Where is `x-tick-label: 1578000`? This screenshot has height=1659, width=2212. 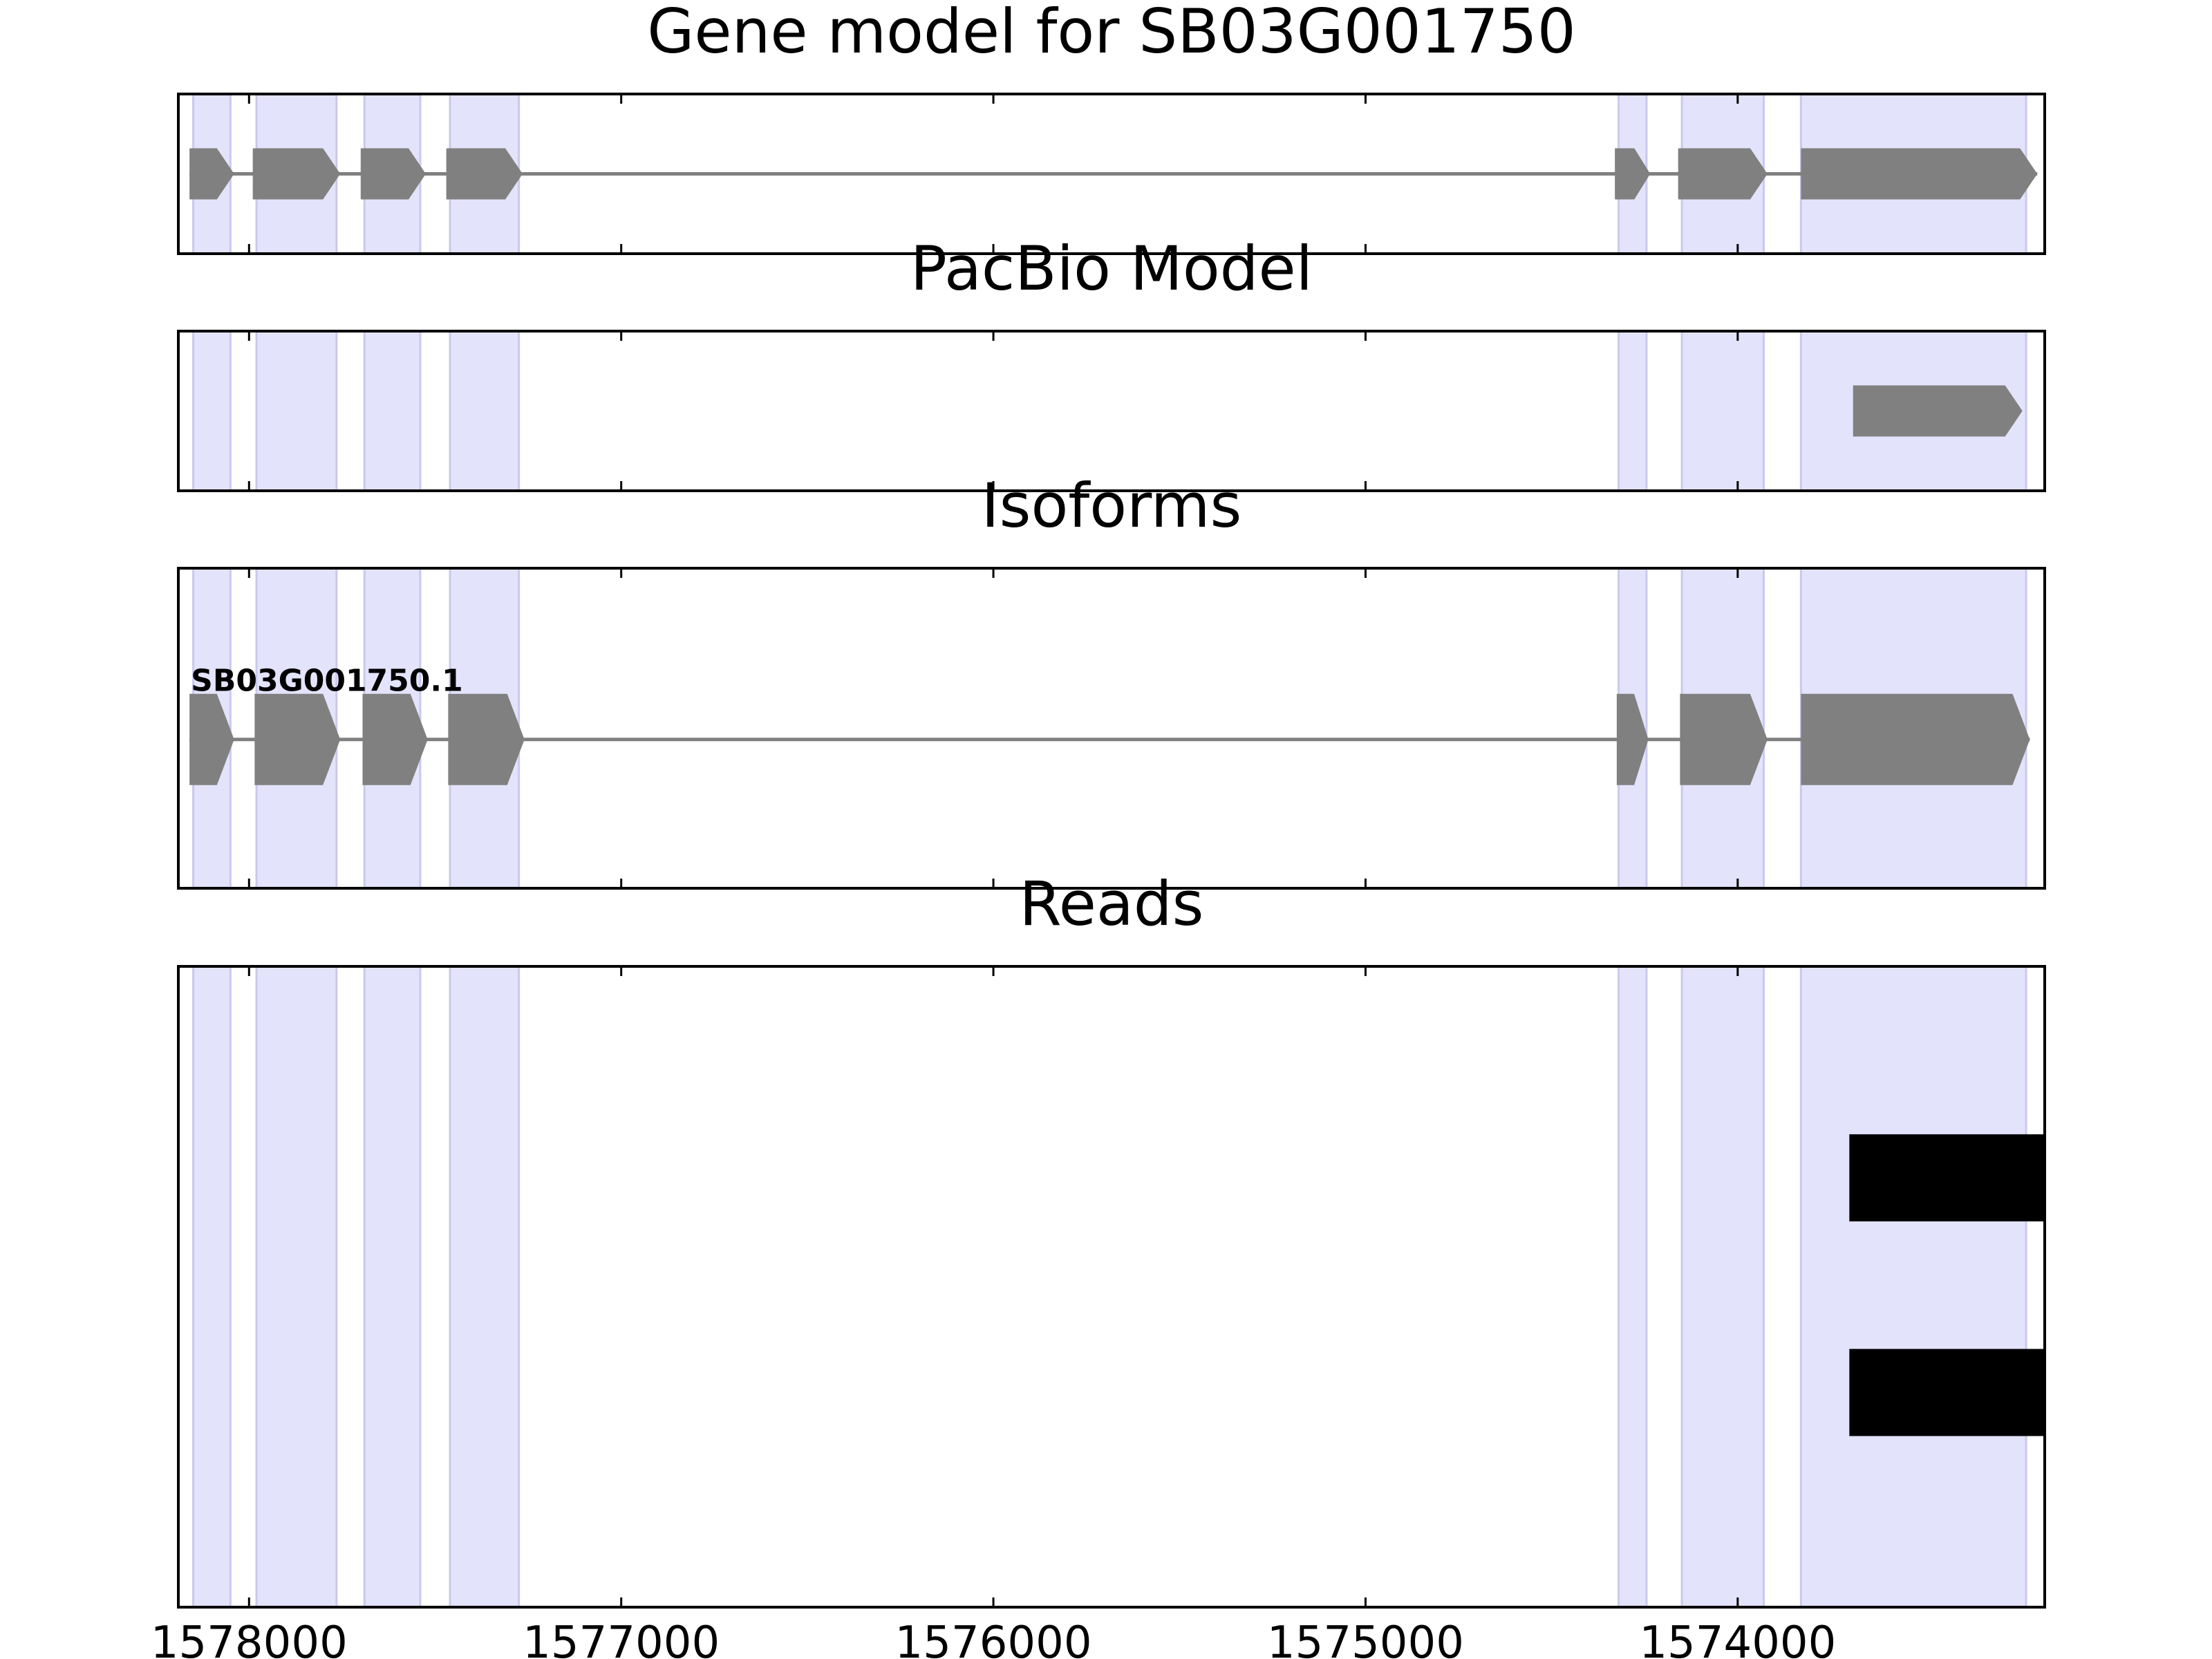
x-tick-label: 1578000 is located at coordinates (249, 1638).